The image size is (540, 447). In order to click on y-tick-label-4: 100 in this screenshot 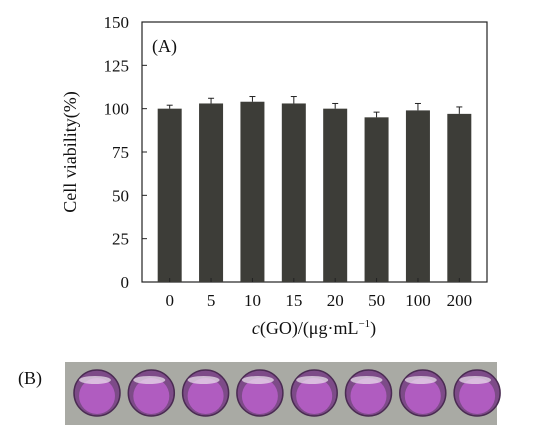, I will do `click(117, 109)`.